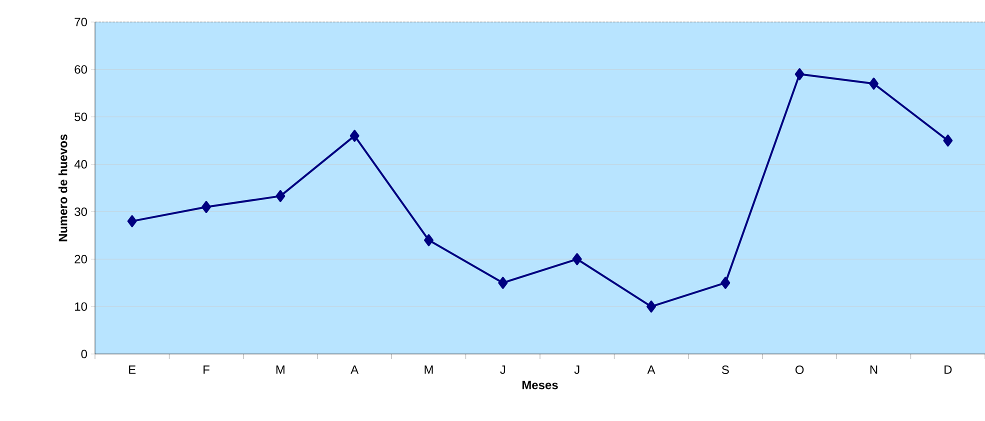 This screenshot has height=421, width=985. Describe the element at coordinates (725, 370) in the screenshot. I see `x-tick-label: S` at that location.